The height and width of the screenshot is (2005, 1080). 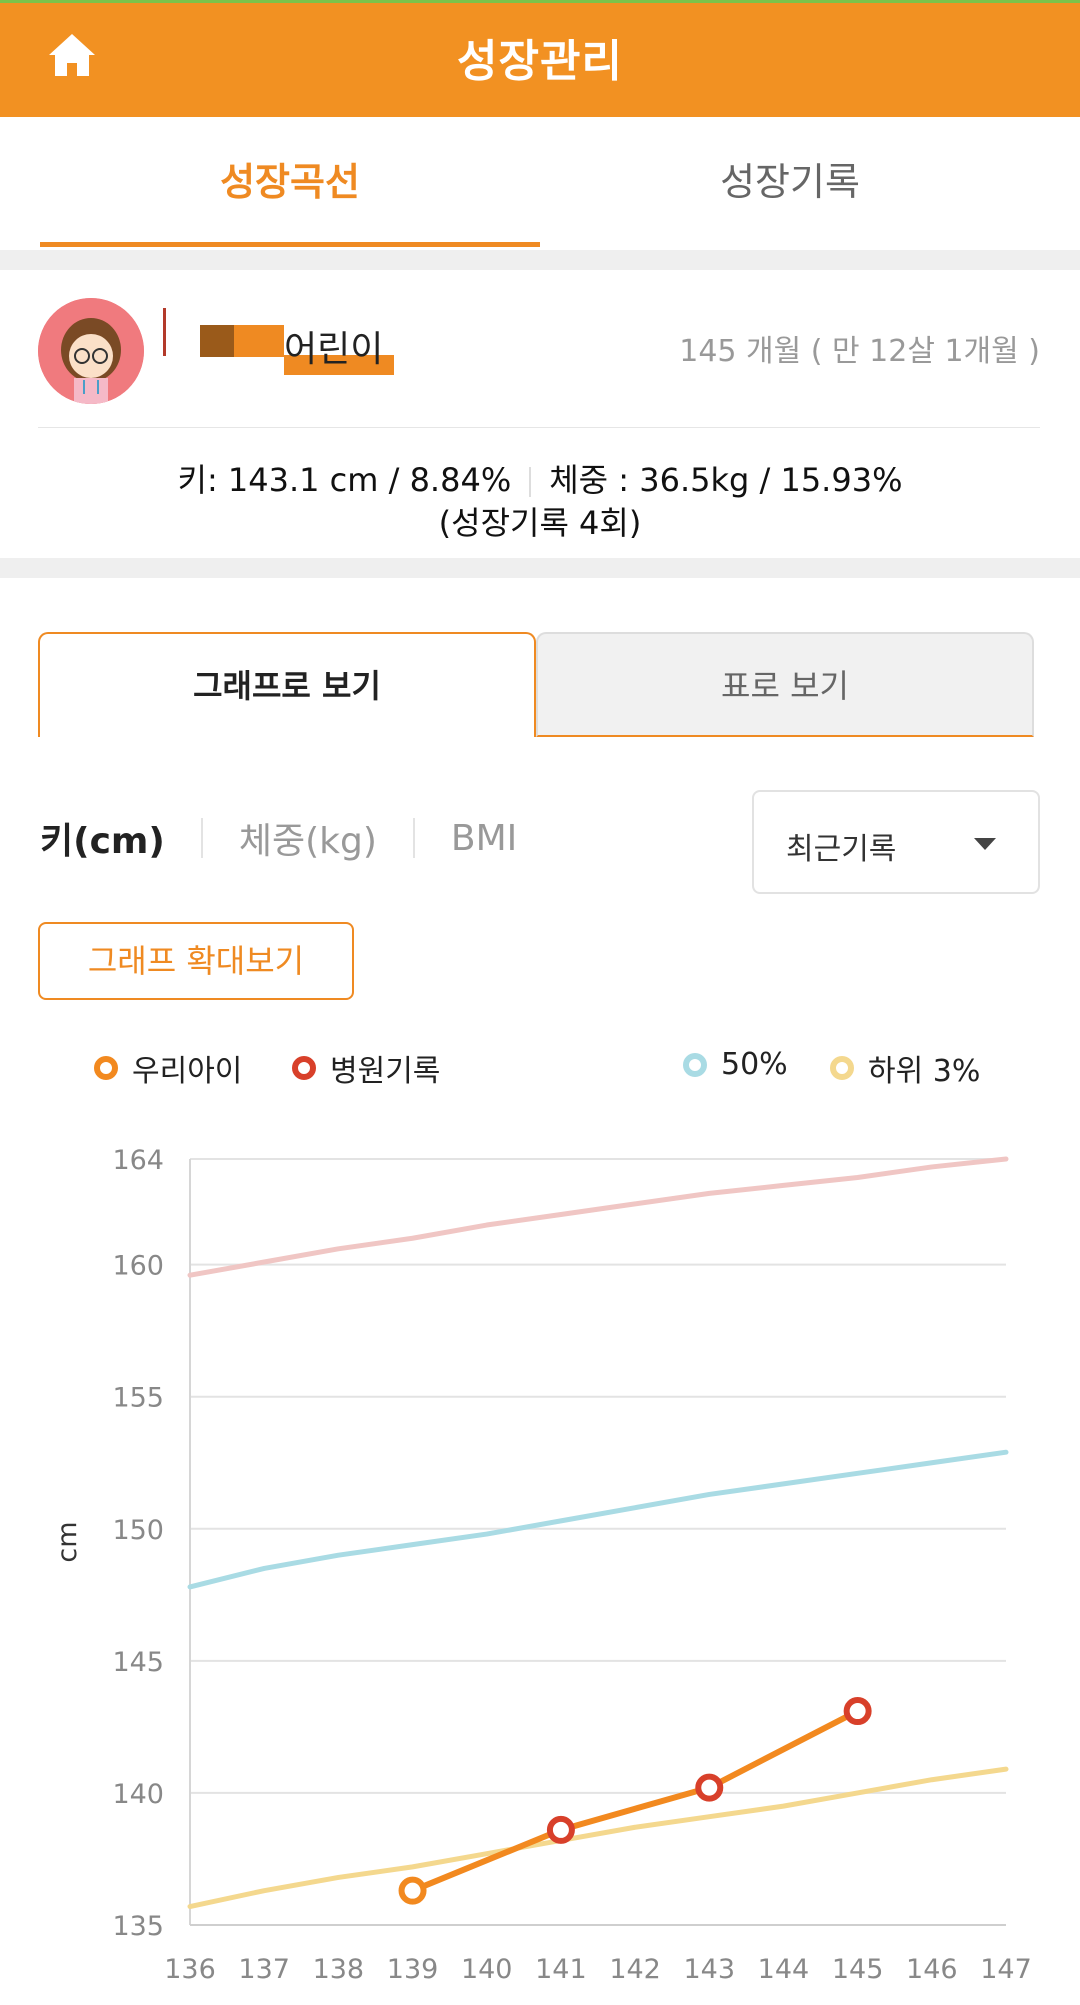 What do you see at coordinates (859, 351) in the screenshot?
I see `child-age: 145 개월 ( 만 12살 1개월 )` at bounding box center [859, 351].